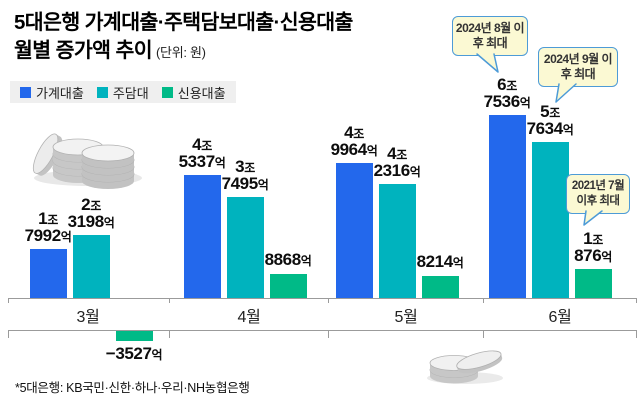 This screenshot has width=640, height=414. Describe the element at coordinates (440, 261) in the screenshot. I see `bar-value-label: 8214억` at that location.